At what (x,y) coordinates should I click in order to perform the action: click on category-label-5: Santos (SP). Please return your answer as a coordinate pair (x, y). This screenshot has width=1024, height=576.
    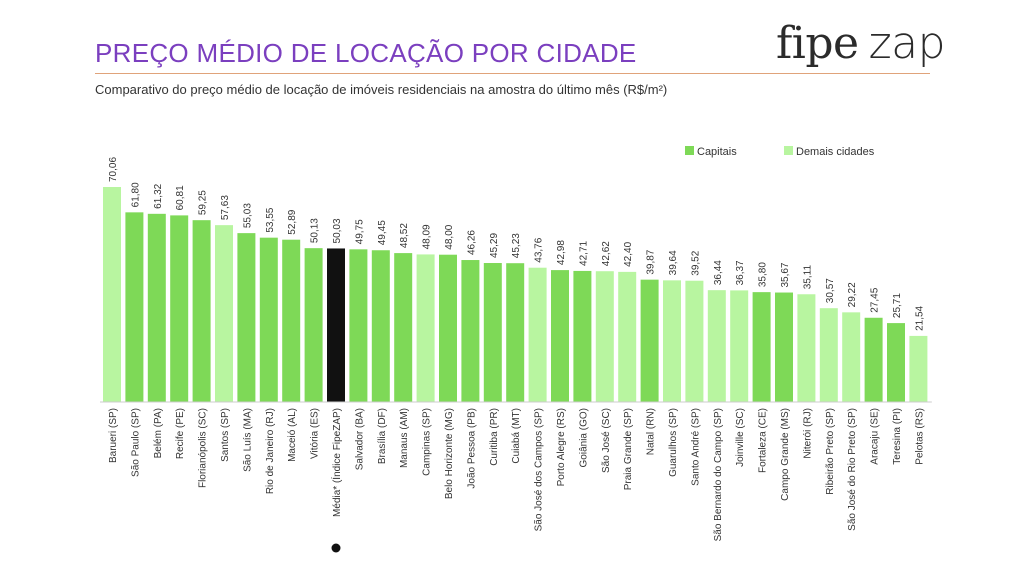
    Looking at the image, I should click on (225, 435).